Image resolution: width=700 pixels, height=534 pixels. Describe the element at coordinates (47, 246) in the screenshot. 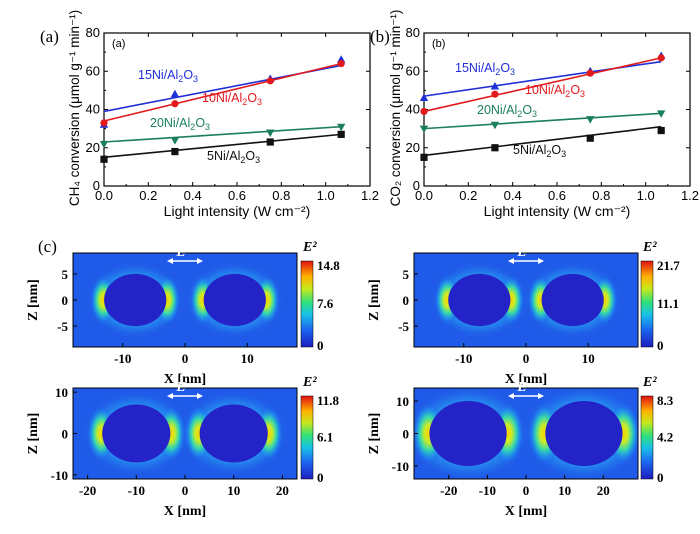

I see `panel-label-c: (c)` at that location.